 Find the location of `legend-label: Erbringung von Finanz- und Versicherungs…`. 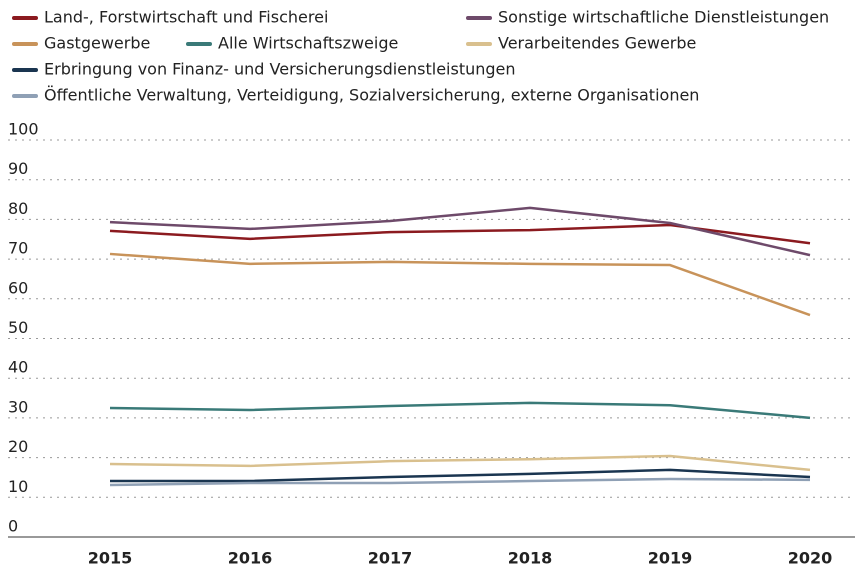

legend-label: Erbringung von Finanz- und Versicherungs… is located at coordinates (280, 69).